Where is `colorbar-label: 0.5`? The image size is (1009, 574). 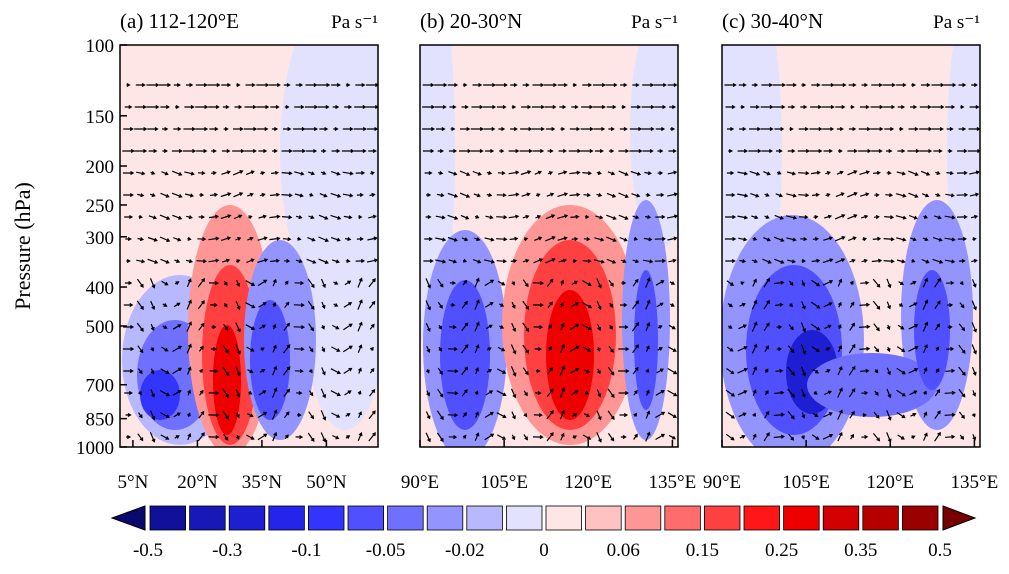 colorbar-label: 0.5 is located at coordinates (940, 550).